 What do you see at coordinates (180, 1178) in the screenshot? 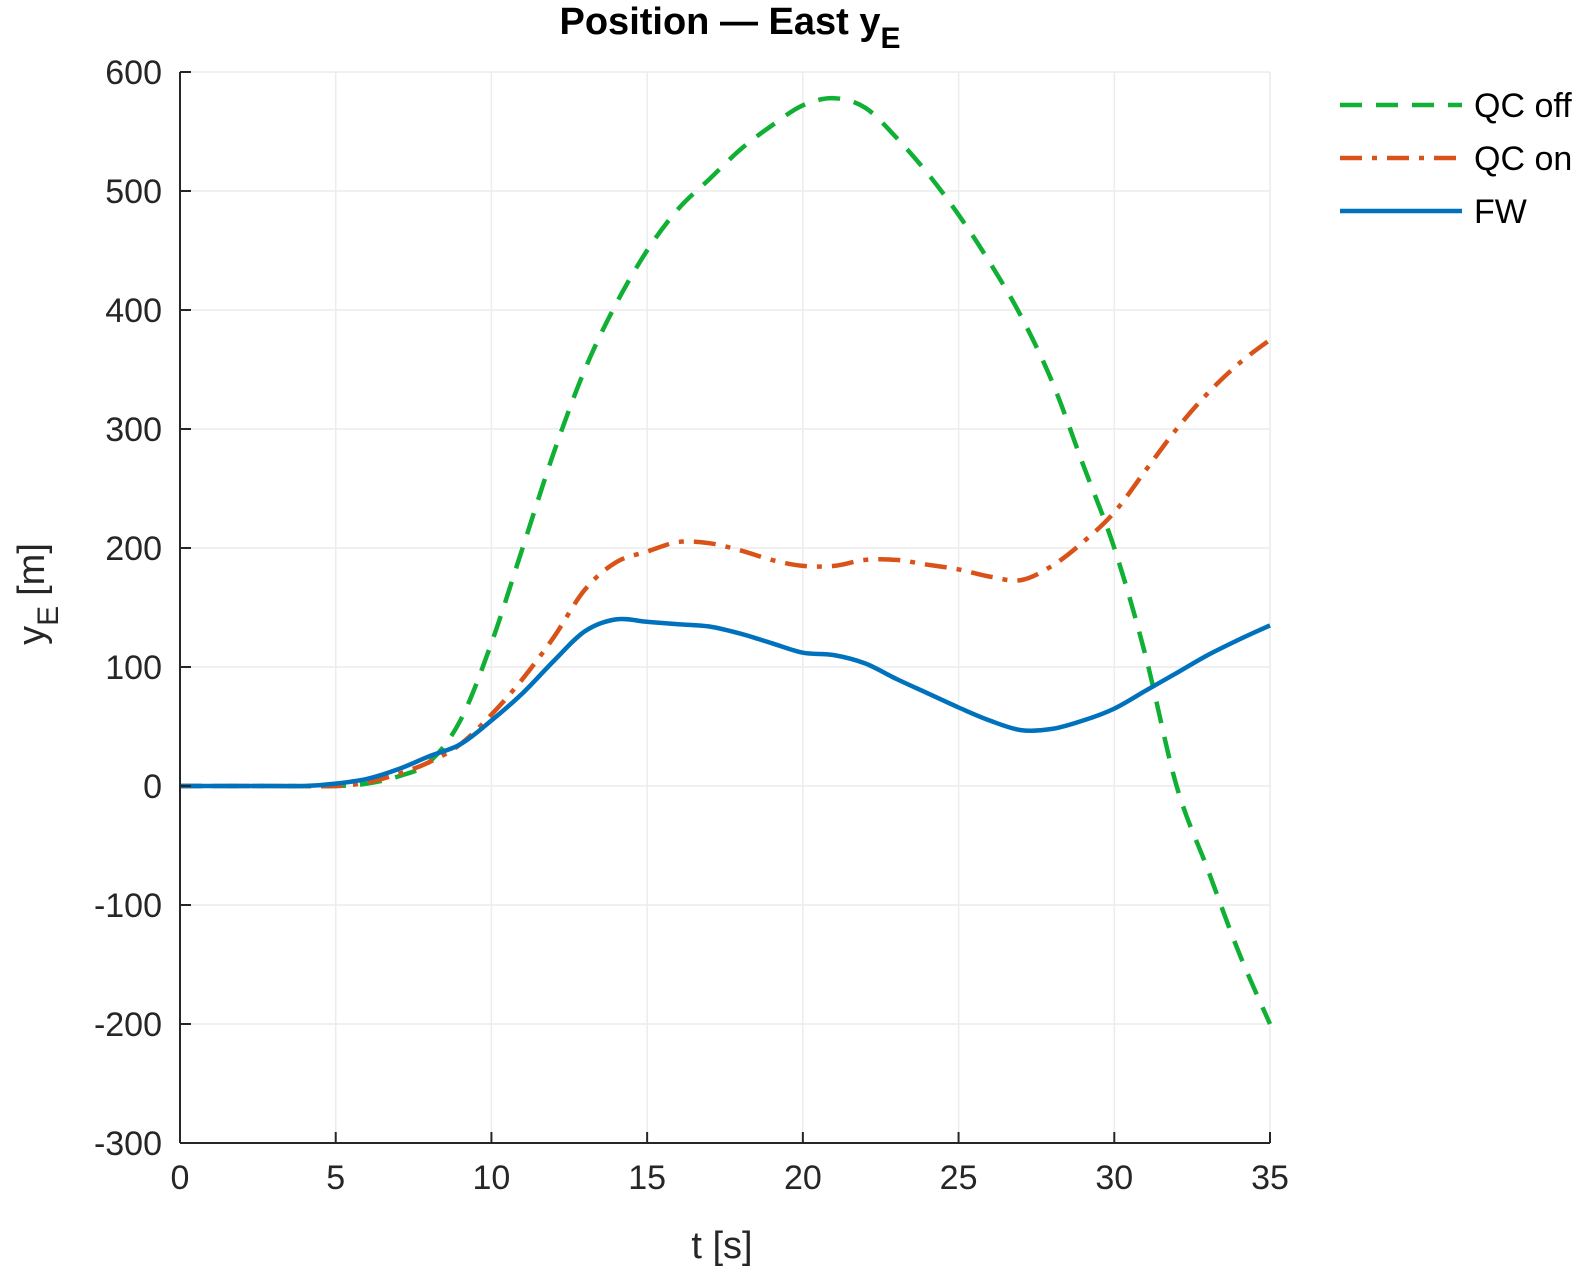
I see `x-tick-label: 0` at bounding box center [180, 1178].